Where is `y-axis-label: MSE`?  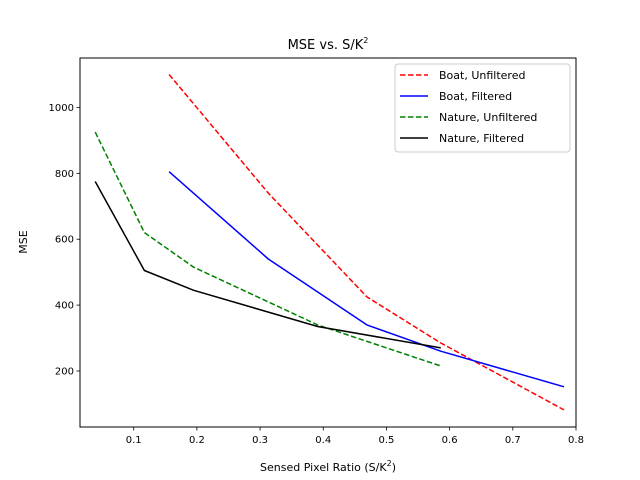
y-axis-label: MSE is located at coordinates (23, 241).